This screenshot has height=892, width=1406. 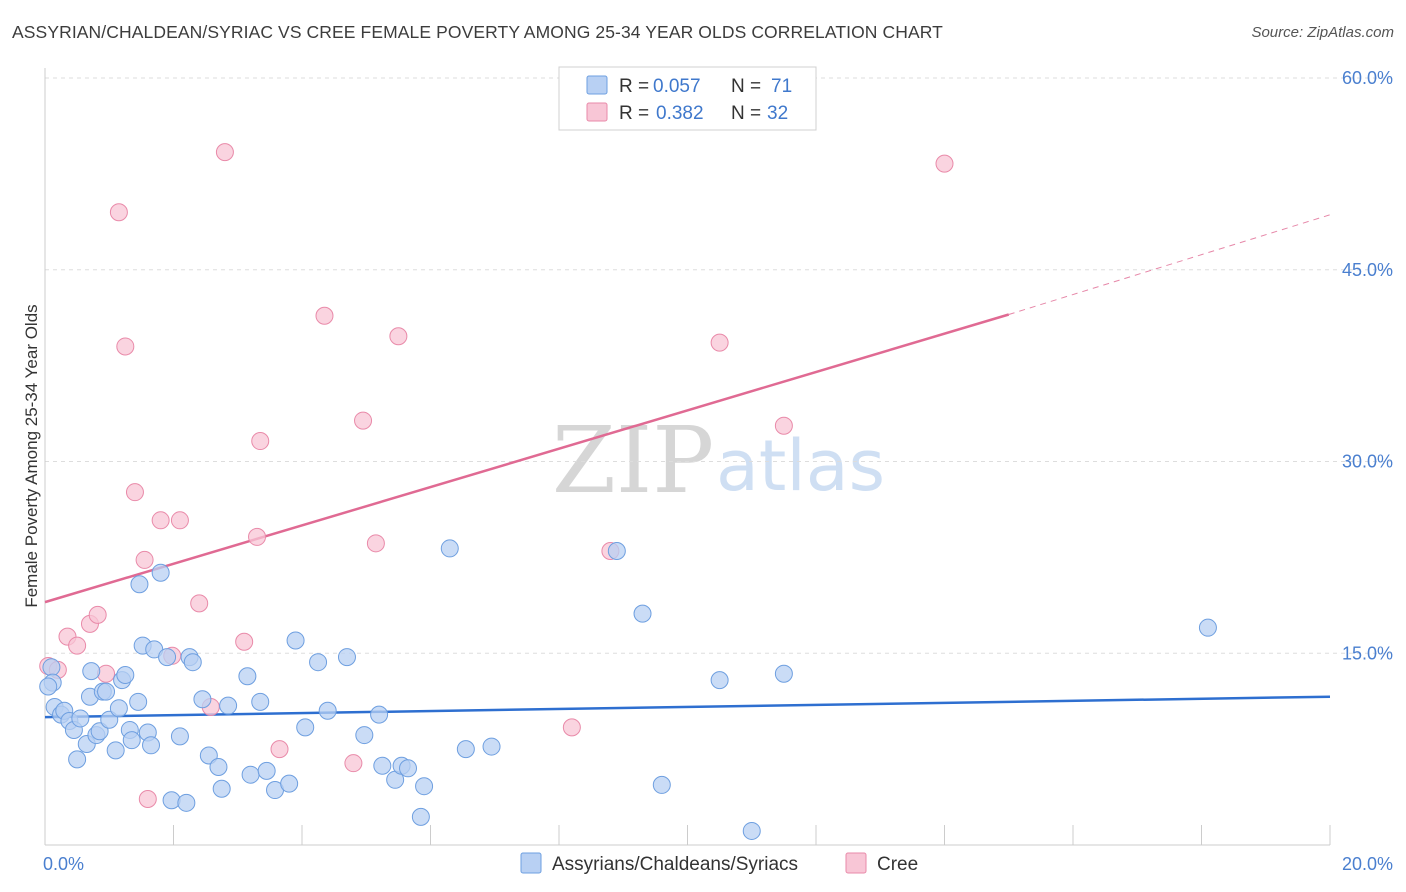 I want to click on series-legend-label-cree: Cree, so click(x=897, y=864).